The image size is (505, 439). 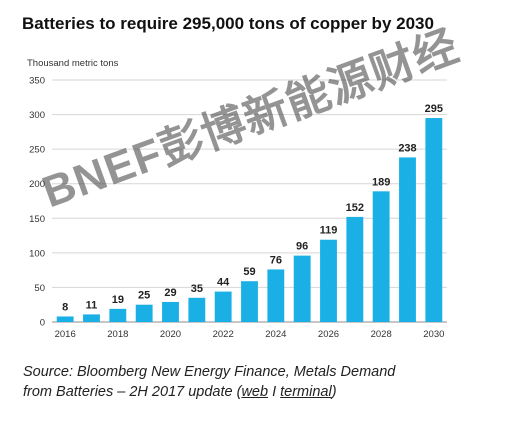 I want to click on data-label: 152, so click(x=355, y=208).